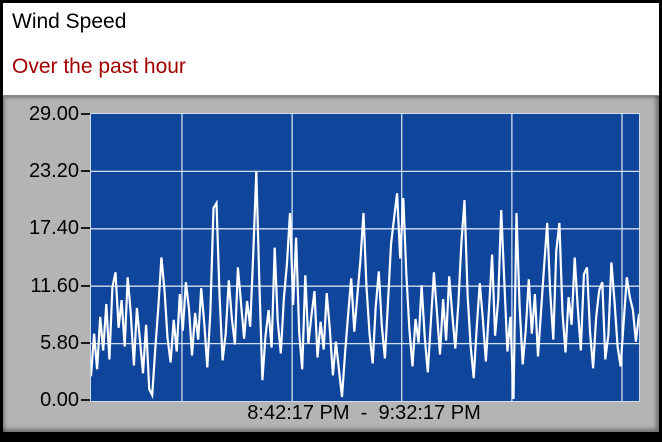  I want to click on y-axis-tick-label: 17.40, so click(53, 228).